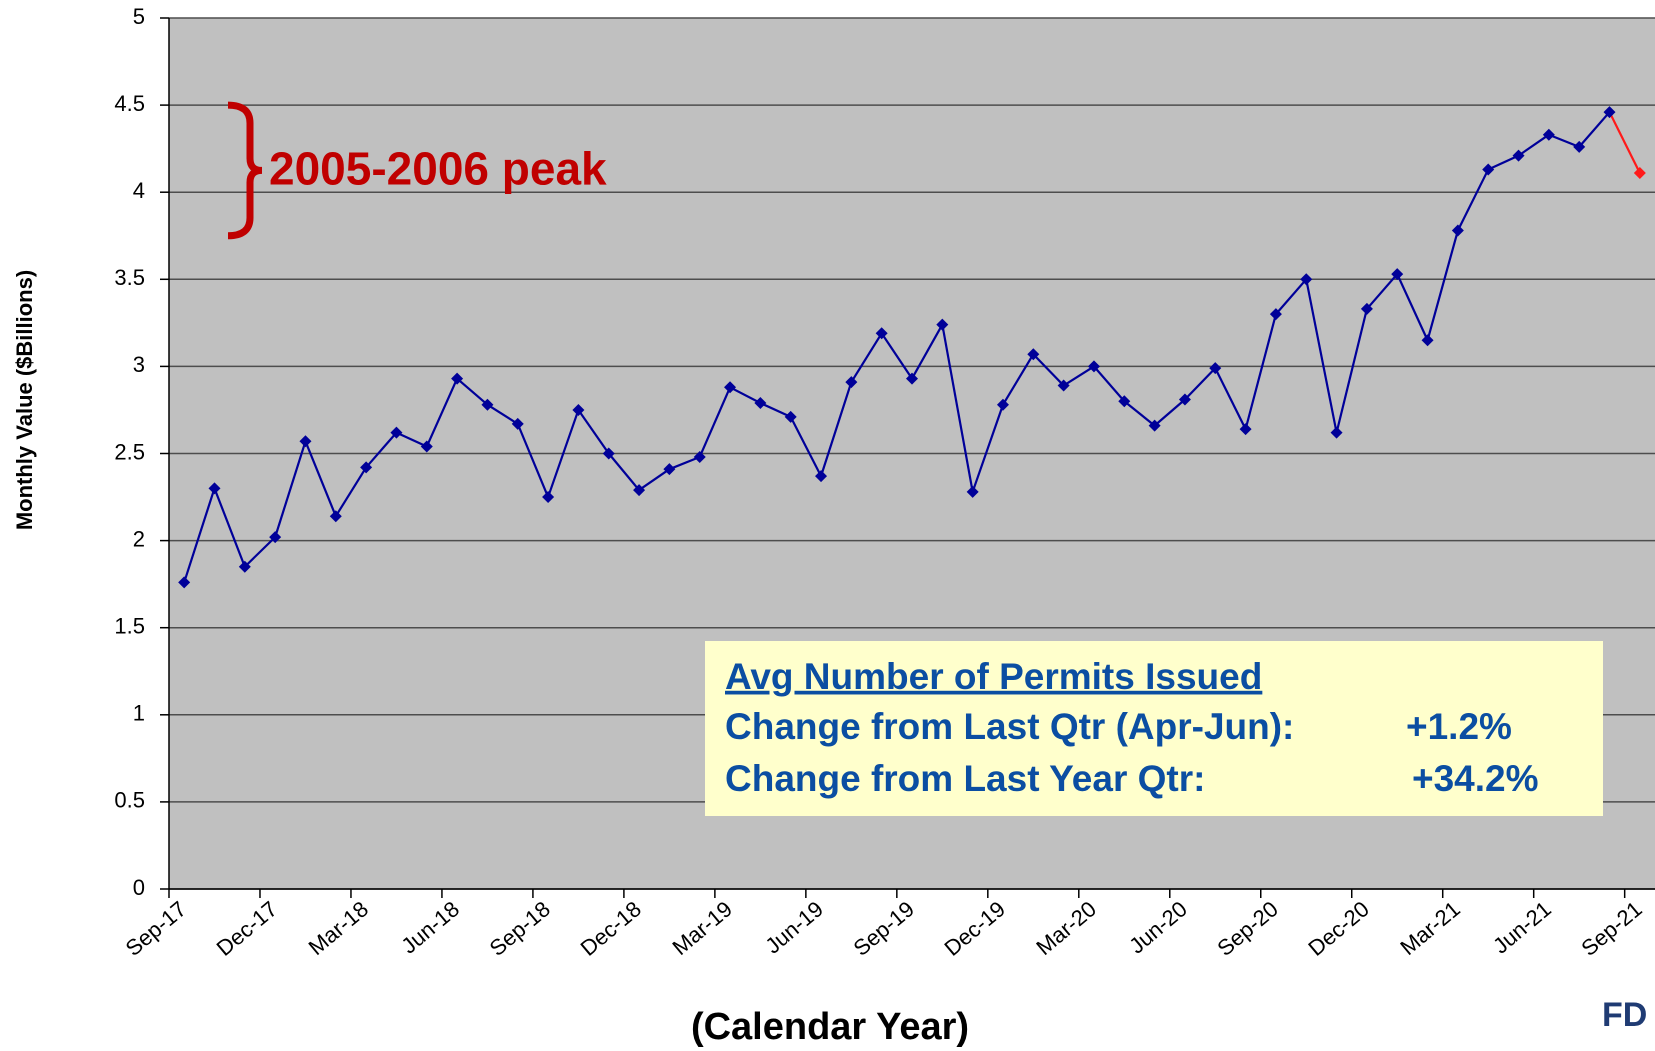  I want to click on x-tick-label: Dec-19, so click(975, 928).